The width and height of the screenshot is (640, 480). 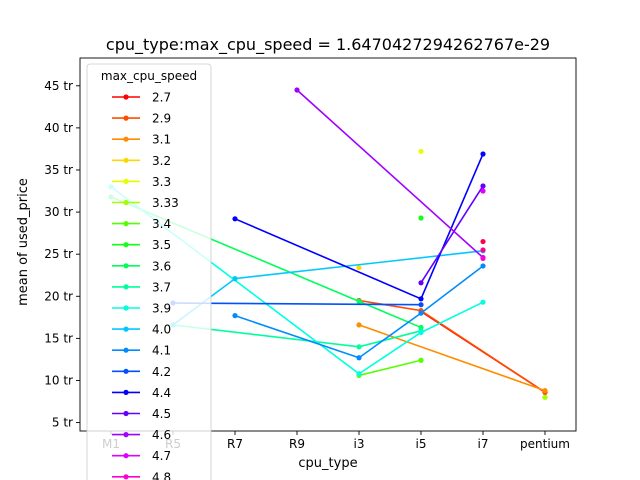 What do you see at coordinates (58, 254) in the screenshot?
I see `y-tick-label: 25 tr` at bounding box center [58, 254].